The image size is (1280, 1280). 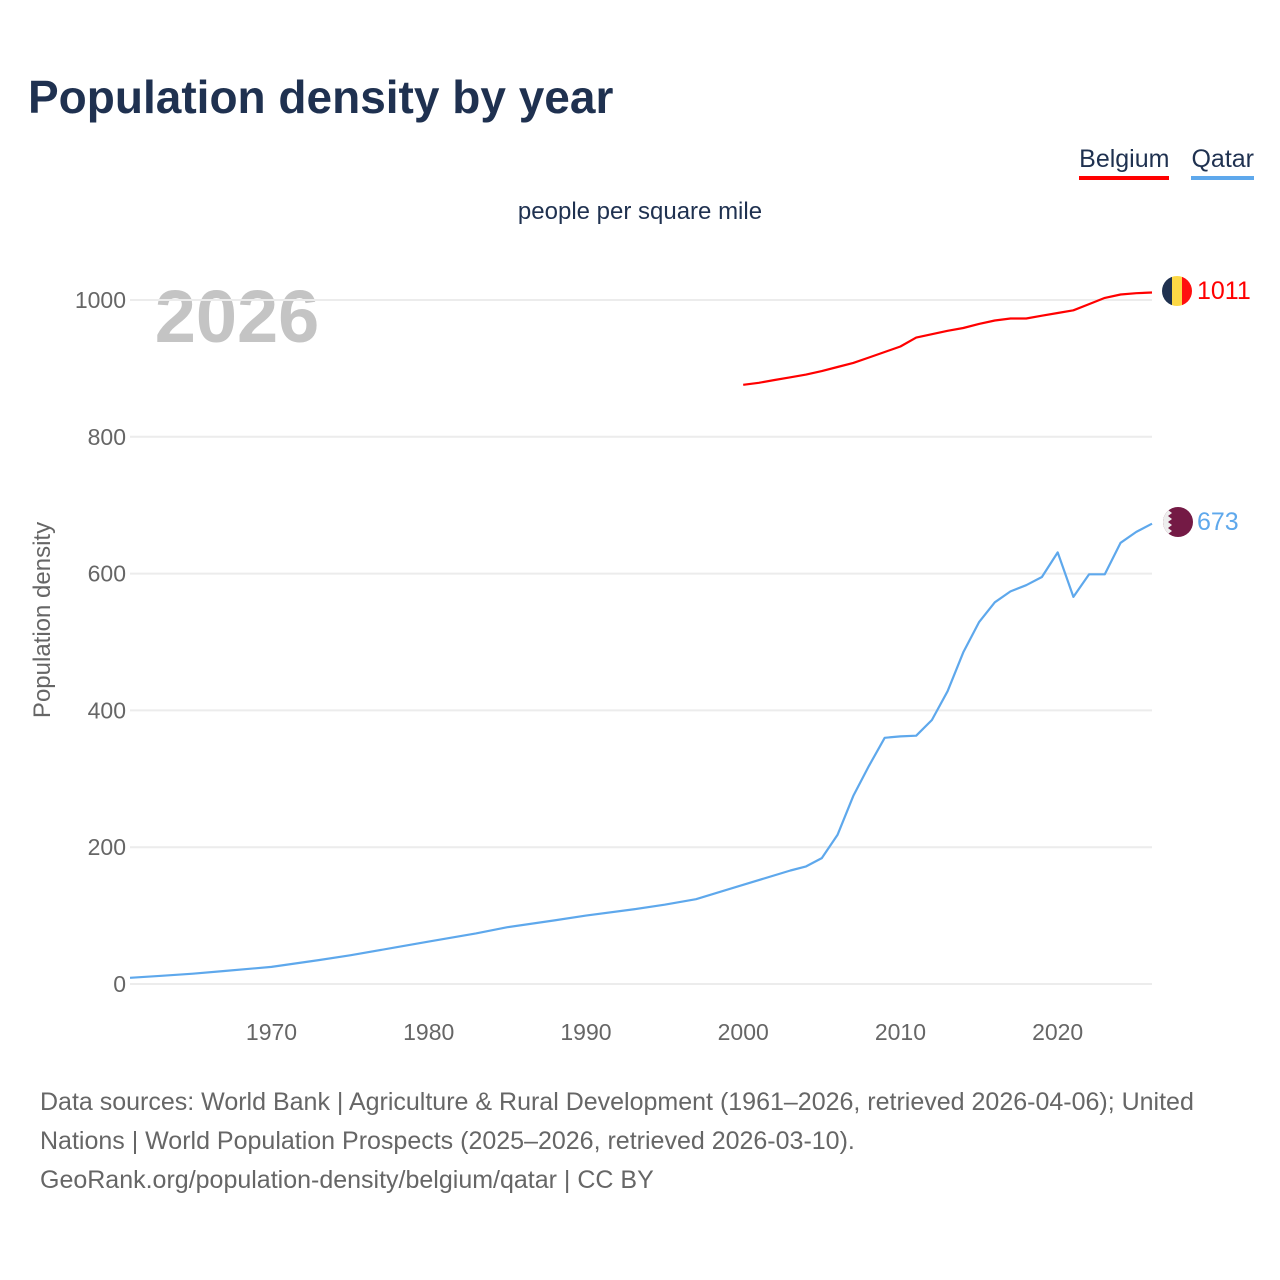 What do you see at coordinates (107, 710) in the screenshot?
I see `y-tick-label: 400` at bounding box center [107, 710].